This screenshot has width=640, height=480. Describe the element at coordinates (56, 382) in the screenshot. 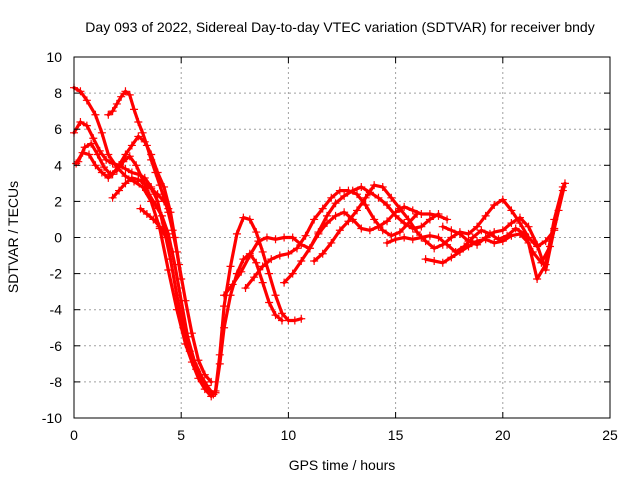

I see `y-tick-label: -8` at that location.